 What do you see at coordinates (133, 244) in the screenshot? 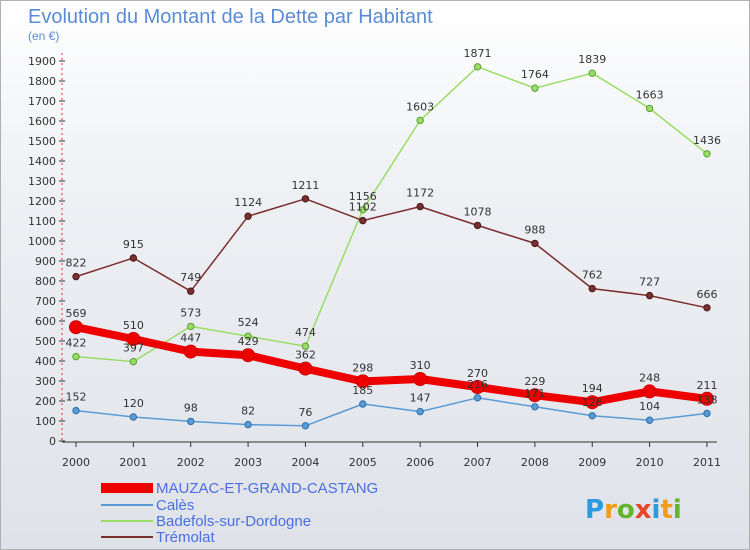
I see `data-label-3-1: 915` at bounding box center [133, 244].